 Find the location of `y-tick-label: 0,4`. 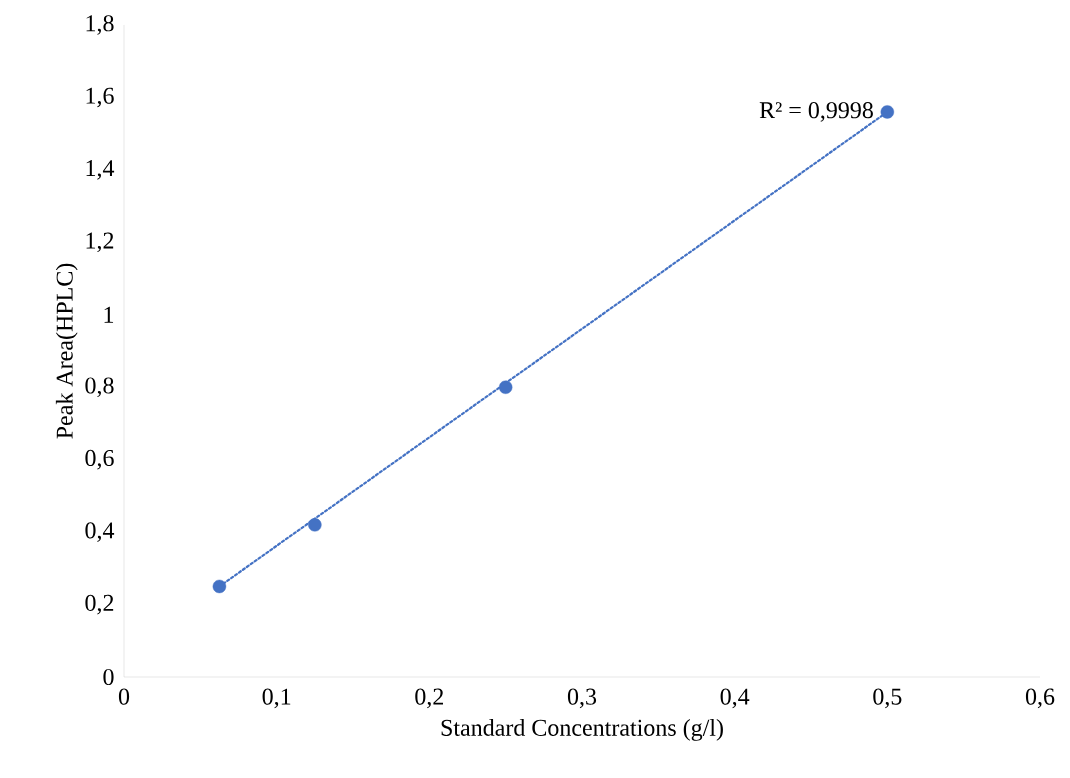

y-tick-label: 0,4 is located at coordinates (100, 532).